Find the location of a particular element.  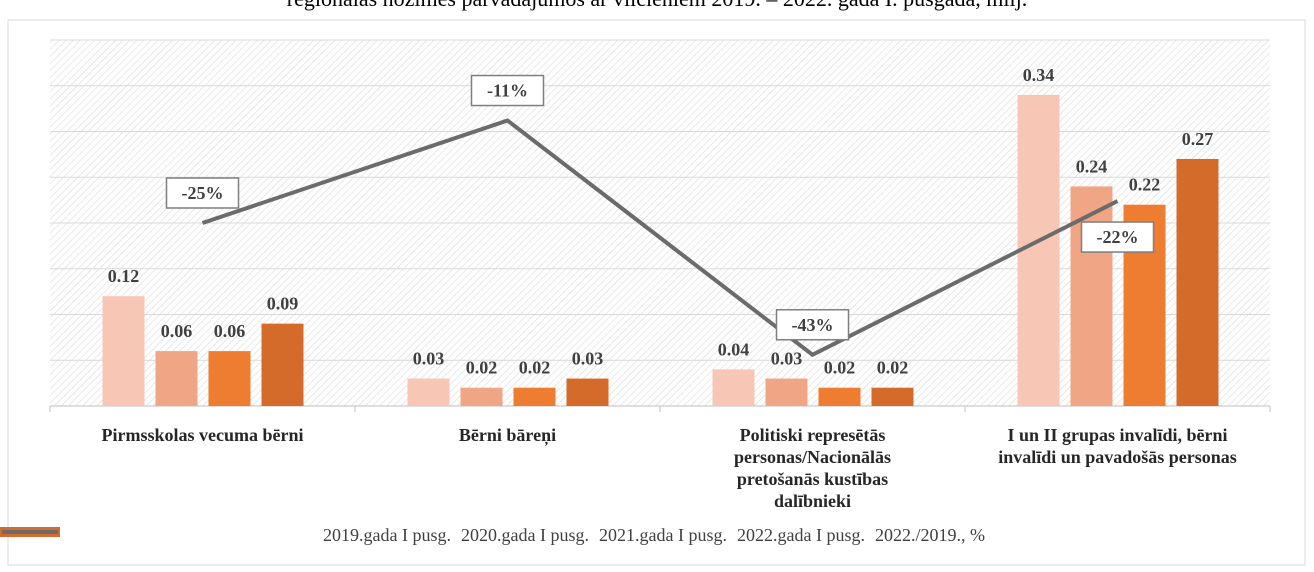

data-label: 0.12 is located at coordinates (124, 276).